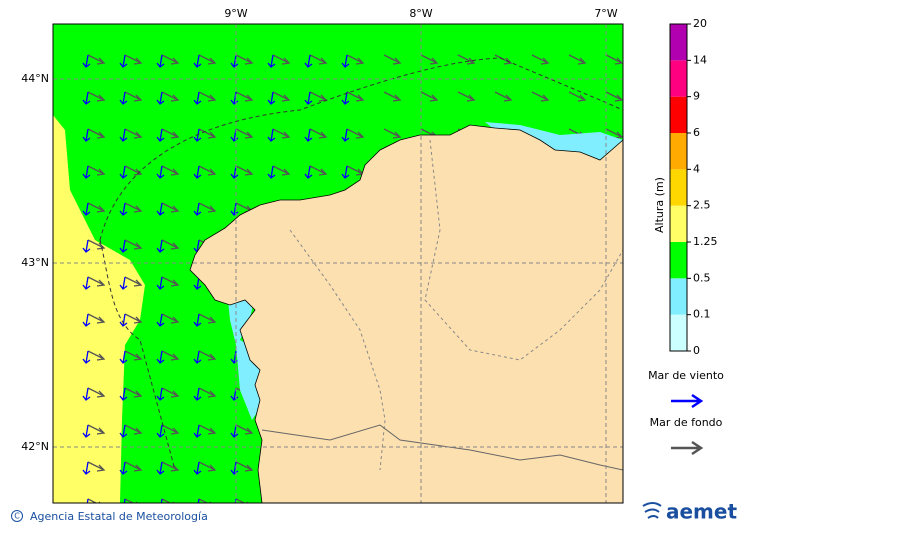  Describe the element at coordinates (705, 241) in the screenshot. I see `colorbar-tick-label: 1.25` at that location.